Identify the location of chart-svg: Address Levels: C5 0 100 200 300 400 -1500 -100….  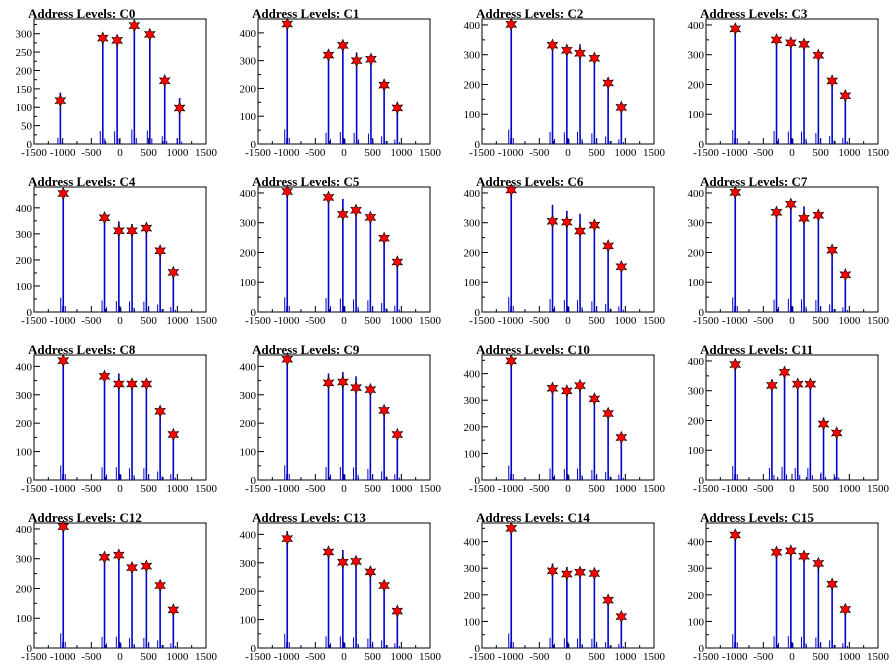
(341, 250).